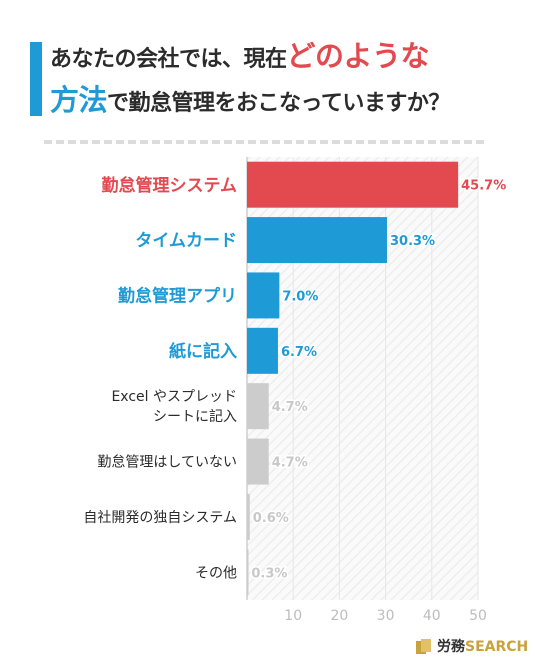 The height and width of the screenshot is (670, 536). Describe the element at coordinates (339, 616) in the screenshot. I see `x-tick-label: 20` at that location.